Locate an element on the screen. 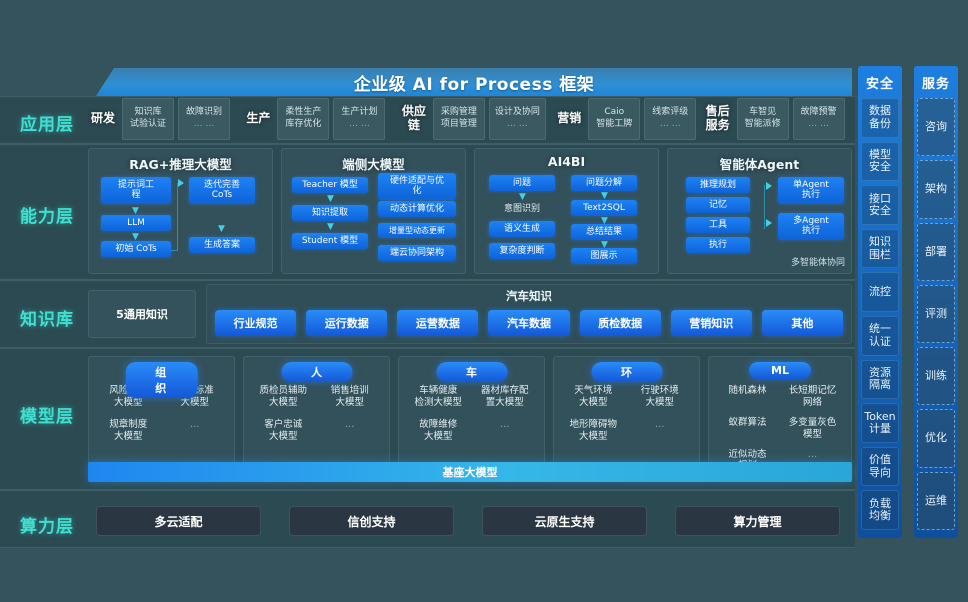  model-card-pill: 组织 is located at coordinates (161, 380).